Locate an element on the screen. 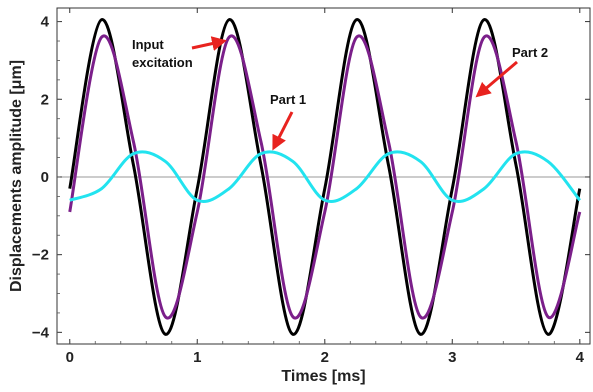 The image size is (593, 392). y-tick-label: −4 is located at coordinates (41, 332).